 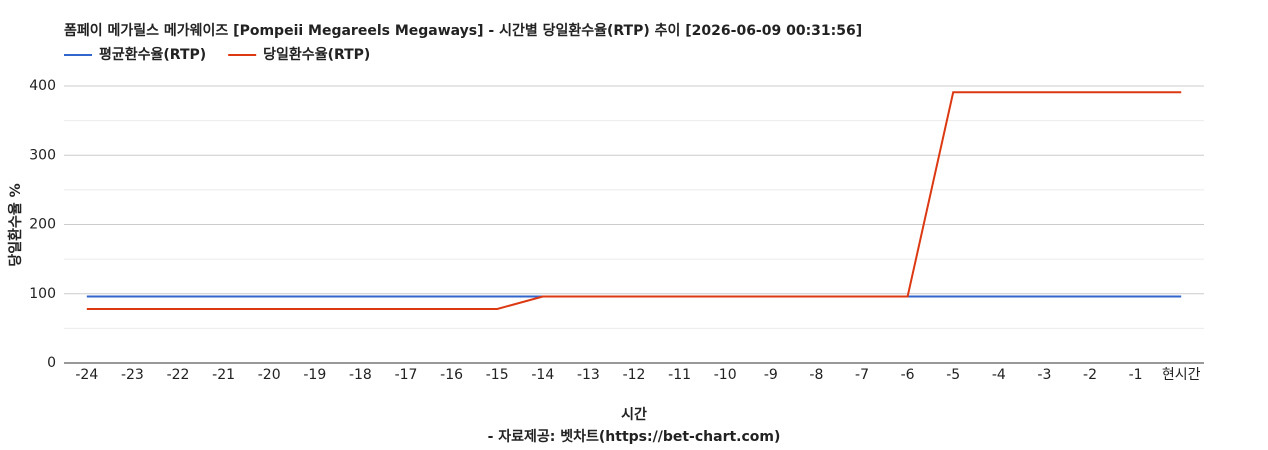 I want to click on x-tick-label-box: -2, so click(x=1090, y=375).